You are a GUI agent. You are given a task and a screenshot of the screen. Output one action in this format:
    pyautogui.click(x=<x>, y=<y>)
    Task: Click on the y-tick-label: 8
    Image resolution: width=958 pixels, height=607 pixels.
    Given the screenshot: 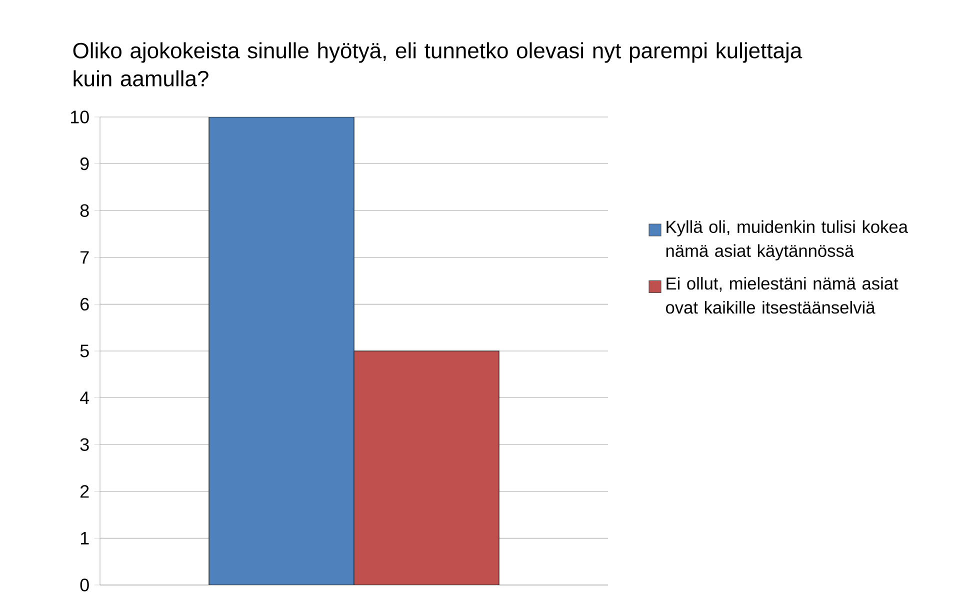 What is the action you would take?
    pyautogui.click(x=84, y=210)
    